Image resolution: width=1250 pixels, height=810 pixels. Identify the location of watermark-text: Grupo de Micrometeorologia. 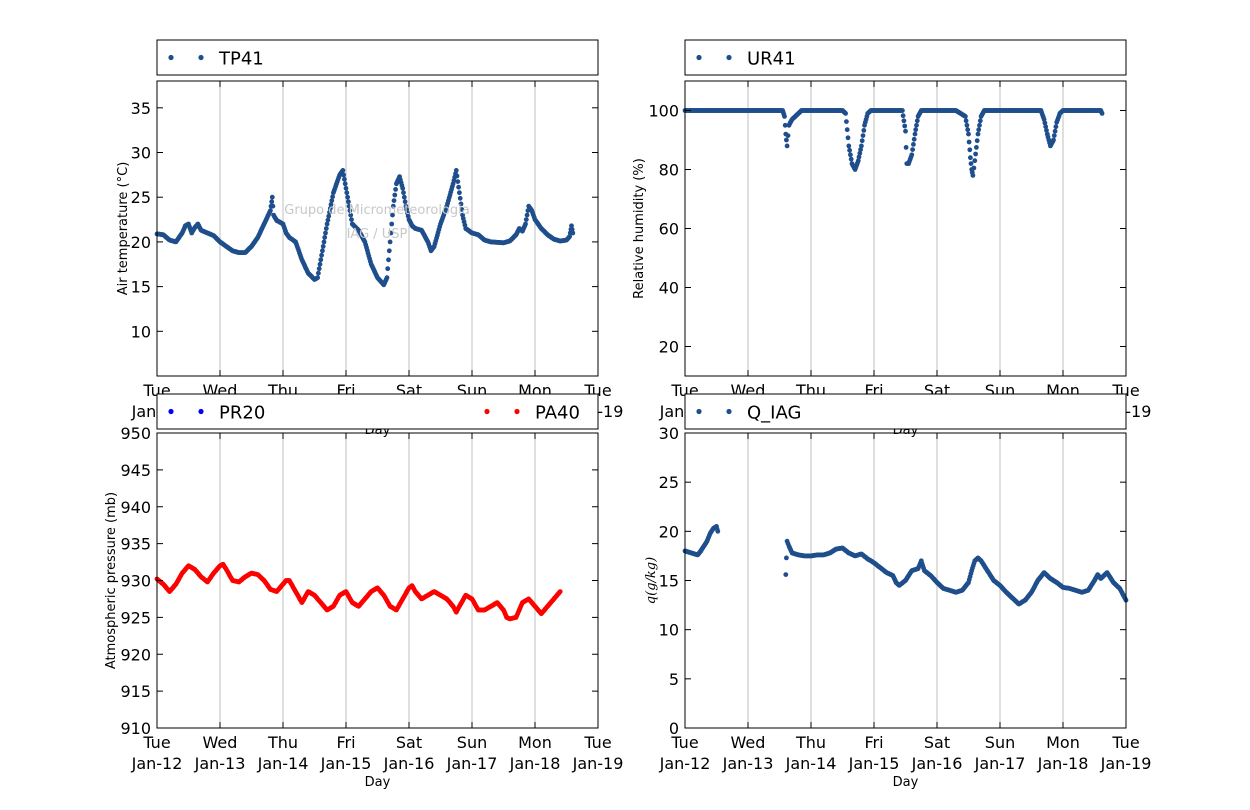
(377, 210).